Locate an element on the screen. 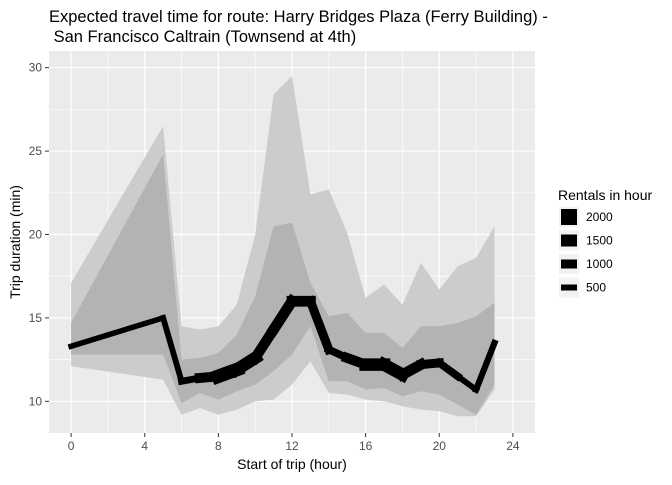 This screenshot has height=485, width=672. chart-title-line2: San Francisco Caltrain (Townsend at 4th) is located at coordinates (202, 37).